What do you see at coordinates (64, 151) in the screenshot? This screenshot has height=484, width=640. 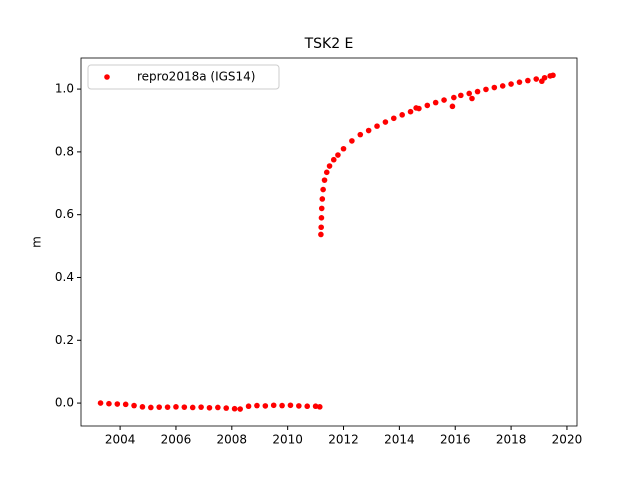 I see `y-tick-label: 0.8` at bounding box center [64, 151].